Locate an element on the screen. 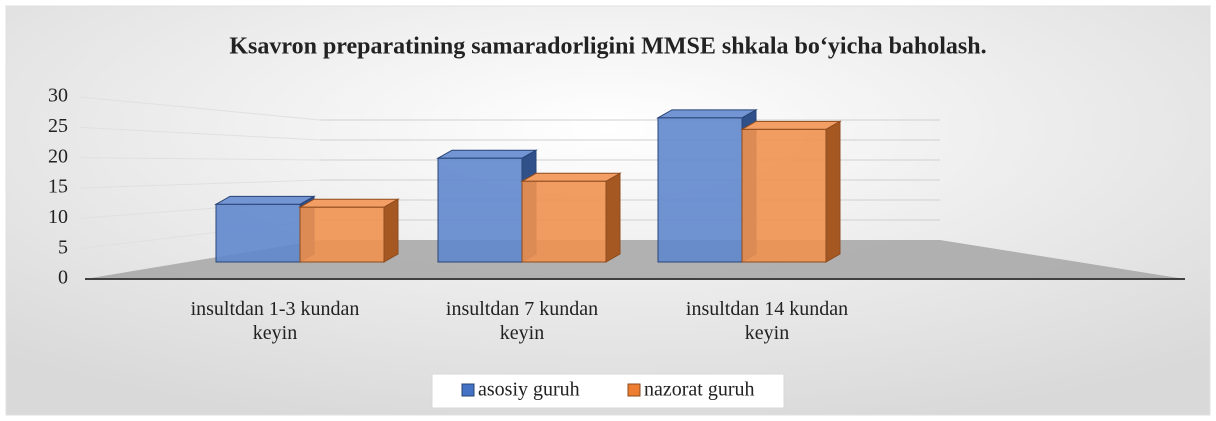  y-tick-label: 5 is located at coordinates (63, 247).